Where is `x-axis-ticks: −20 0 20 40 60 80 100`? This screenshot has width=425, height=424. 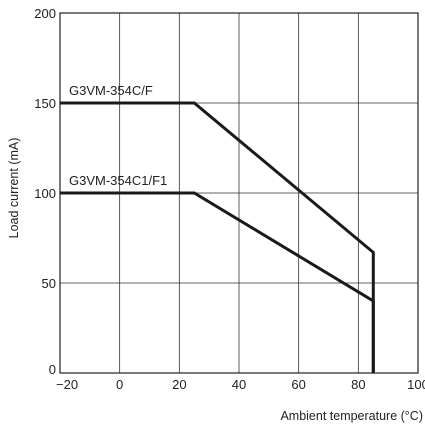
x-axis-ticks: −20 0 20 40 60 80 100 is located at coordinates (240, 384).